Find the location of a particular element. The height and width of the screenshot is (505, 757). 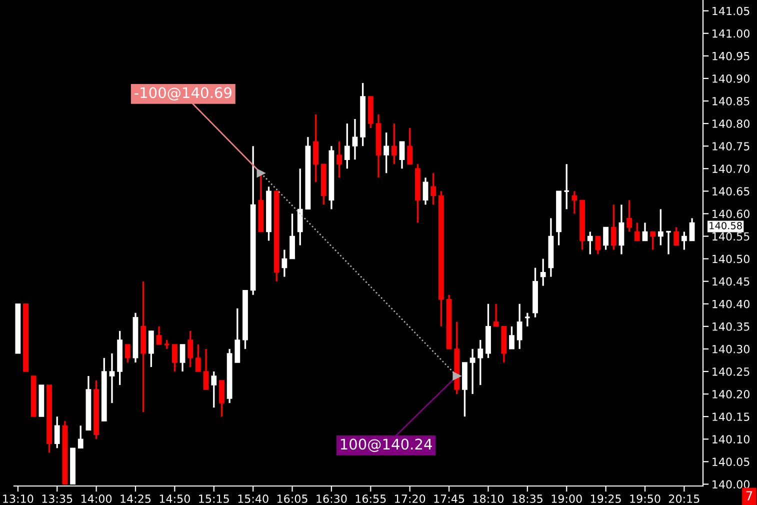

y-tick-label: 140.70 is located at coordinates (731, 168).